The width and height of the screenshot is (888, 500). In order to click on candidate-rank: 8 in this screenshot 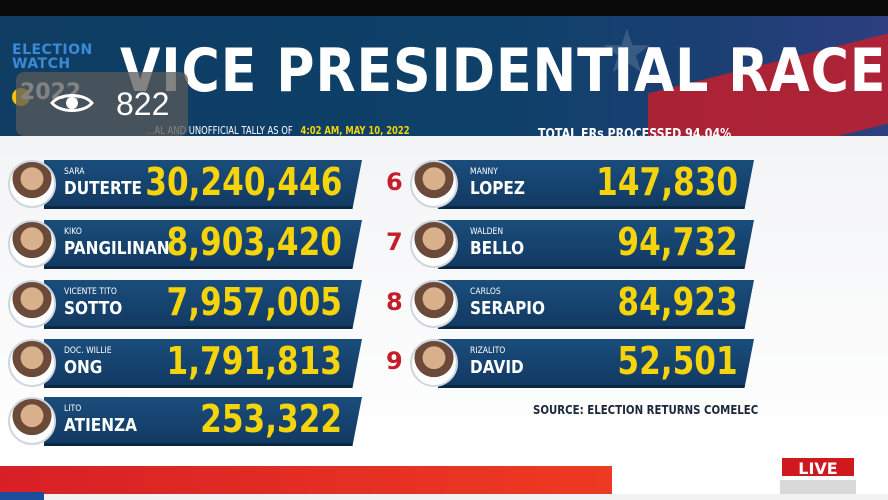, I will do `click(394, 302)`.